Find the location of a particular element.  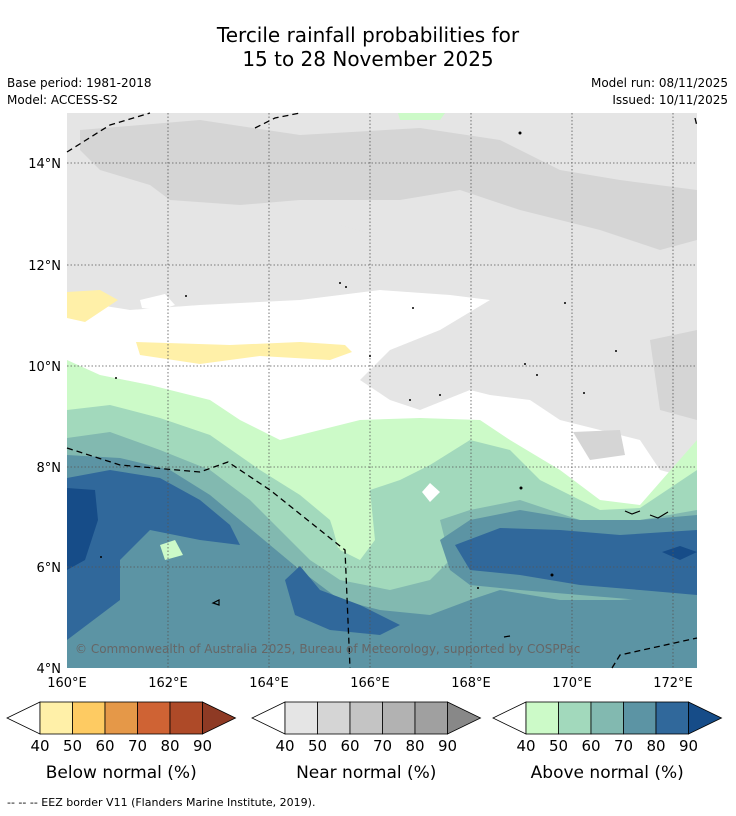

base-period-text: Base period: 1981-2018 is located at coordinates (79, 83).